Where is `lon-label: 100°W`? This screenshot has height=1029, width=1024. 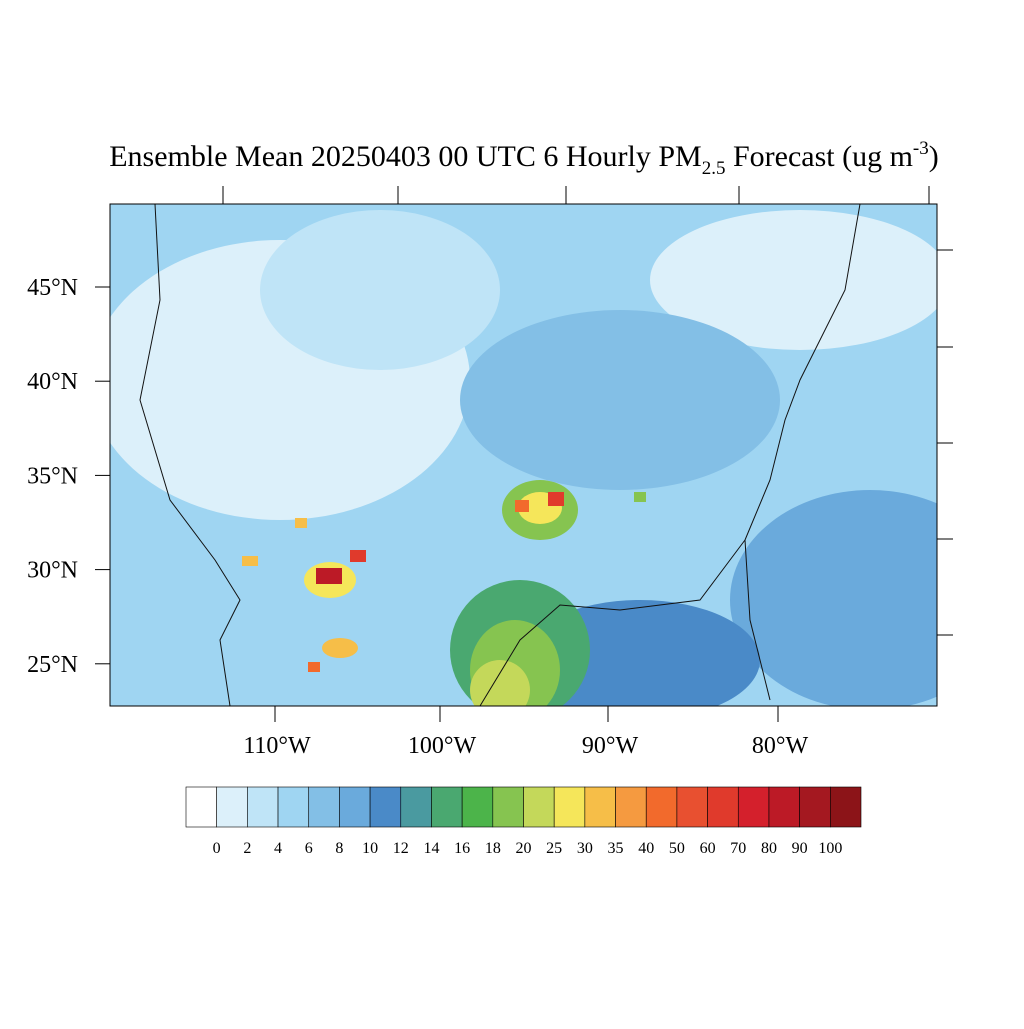 lon-label: 100°W is located at coordinates (442, 746).